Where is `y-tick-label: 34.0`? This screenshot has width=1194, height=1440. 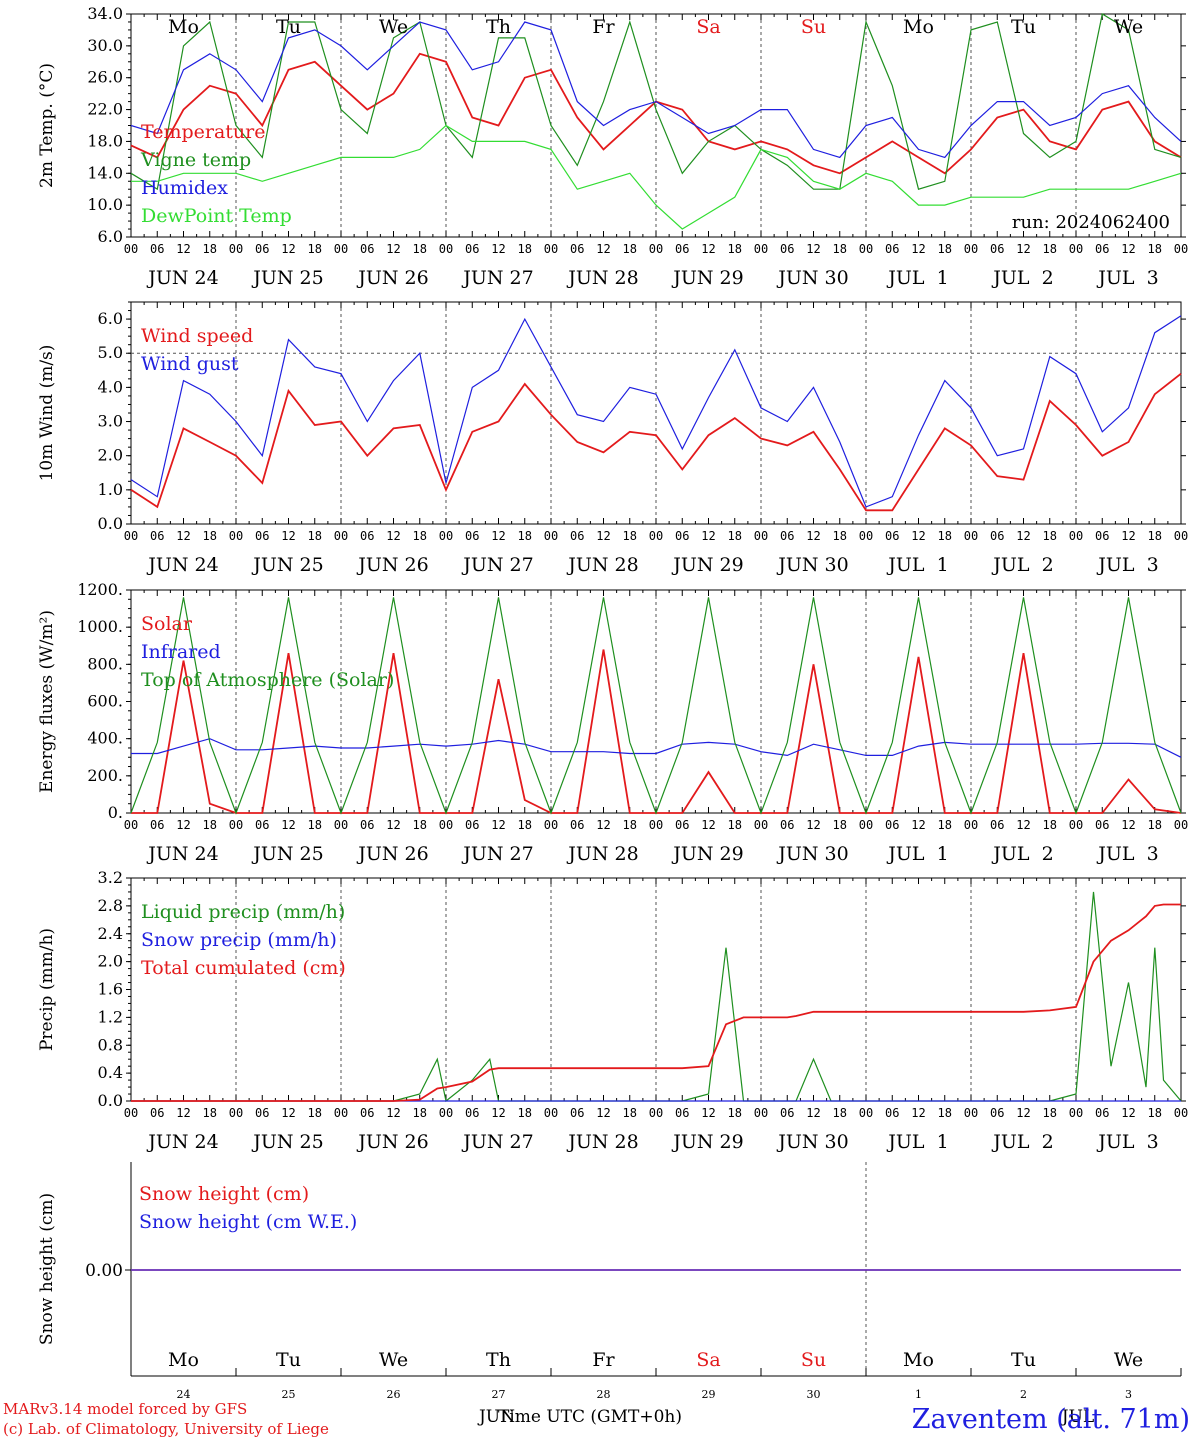 y-tick-label: 34.0 is located at coordinates (105, 13).